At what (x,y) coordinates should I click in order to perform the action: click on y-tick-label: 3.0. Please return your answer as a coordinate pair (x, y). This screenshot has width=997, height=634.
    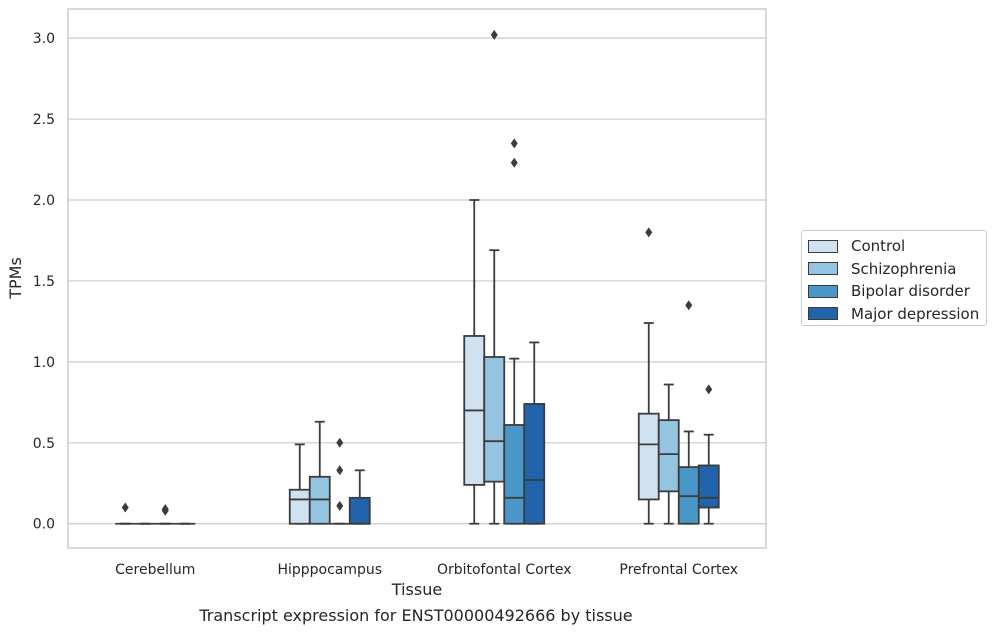
    Looking at the image, I should click on (44, 39).